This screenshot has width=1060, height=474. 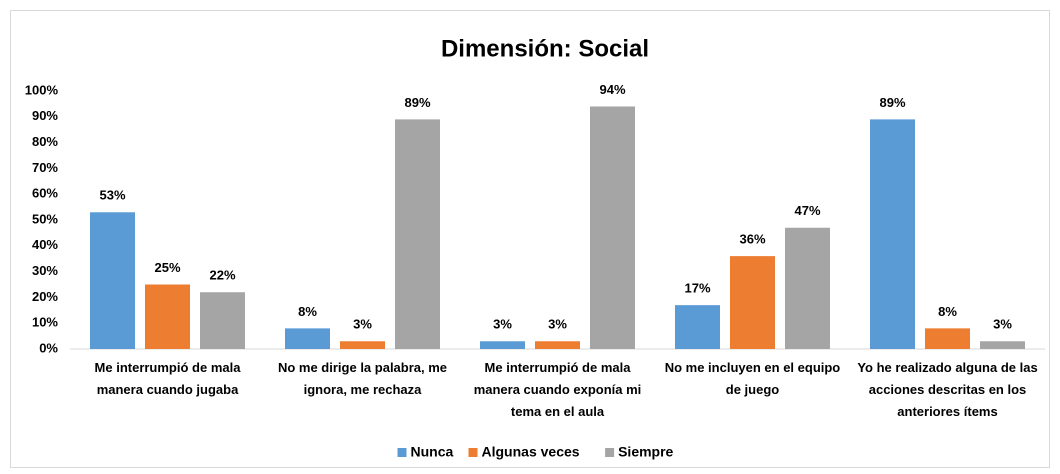 What do you see at coordinates (45, 296) in the screenshot?
I see `y-tick-label: 20%` at bounding box center [45, 296].